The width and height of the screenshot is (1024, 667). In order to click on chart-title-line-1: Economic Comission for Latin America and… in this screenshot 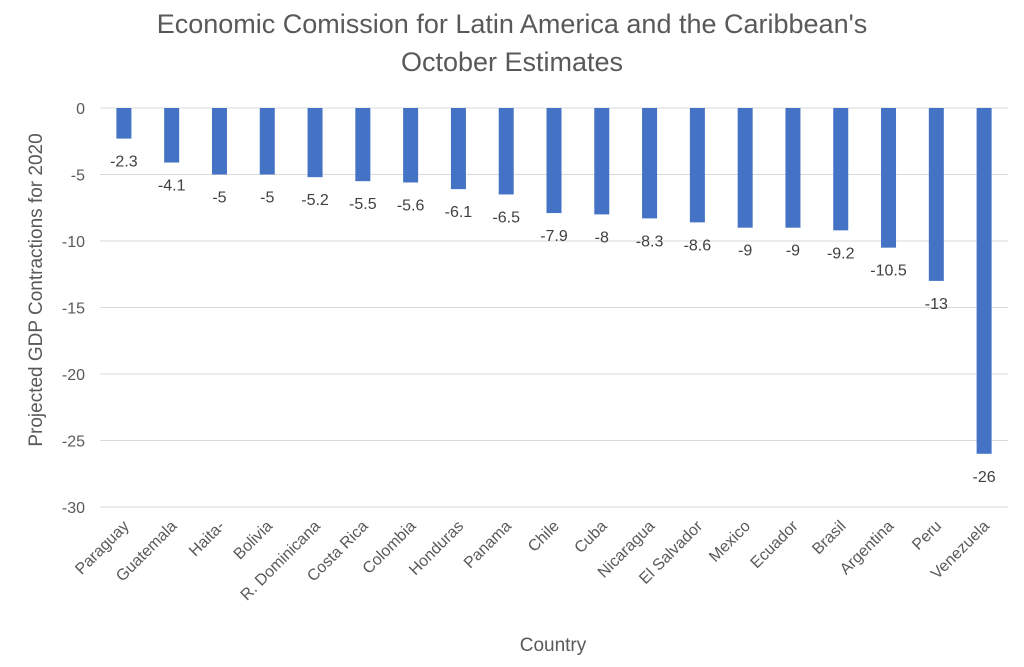, I will do `click(512, 24)`.